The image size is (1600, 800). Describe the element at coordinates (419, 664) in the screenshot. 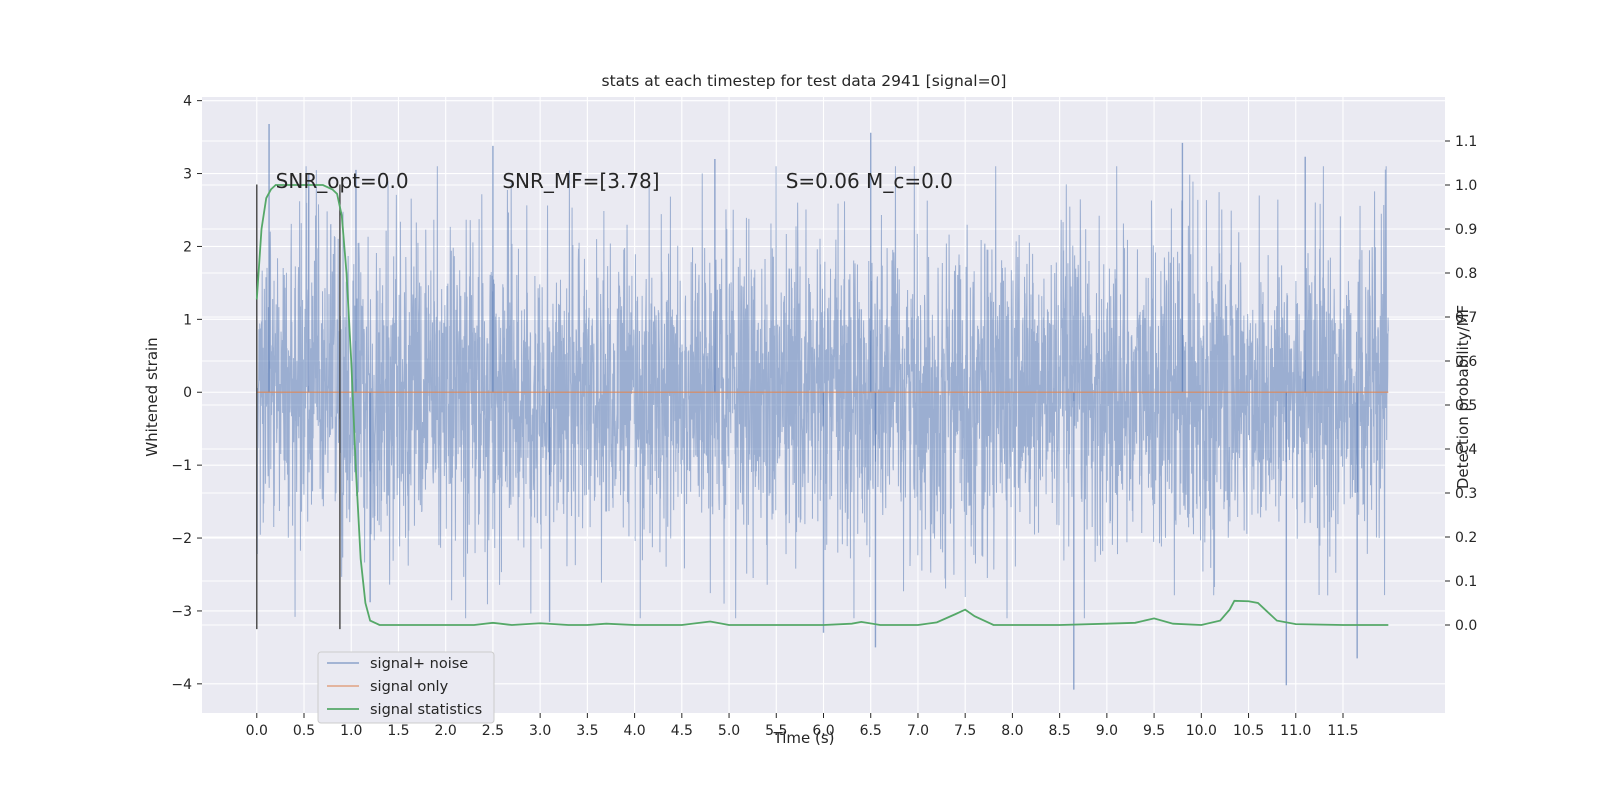

I see `legend-label-signal-noise: signal+ noise` at that location.